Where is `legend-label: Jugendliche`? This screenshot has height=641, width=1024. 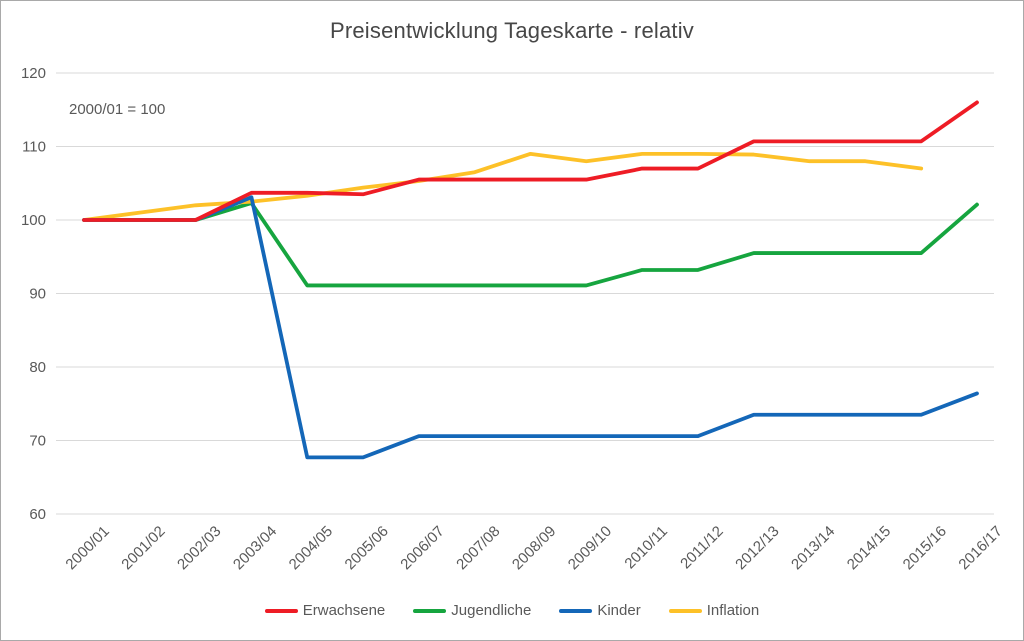 legend-label: Jugendliche is located at coordinates (491, 610).